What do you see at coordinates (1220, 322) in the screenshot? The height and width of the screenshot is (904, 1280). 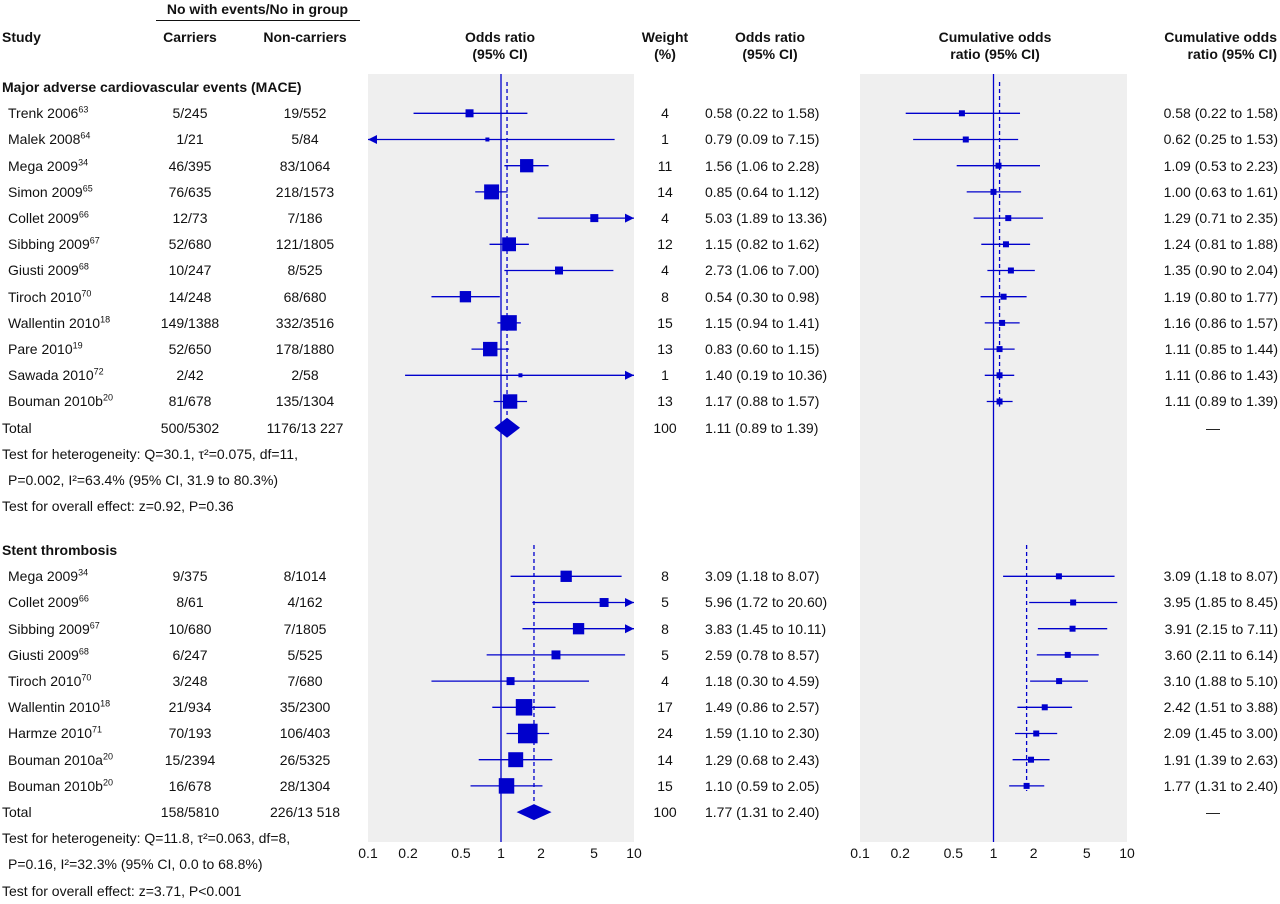 I see `cumulative-or-text: 1.16 (0.86 to 1.57)` at bounding box center [1220, 322].